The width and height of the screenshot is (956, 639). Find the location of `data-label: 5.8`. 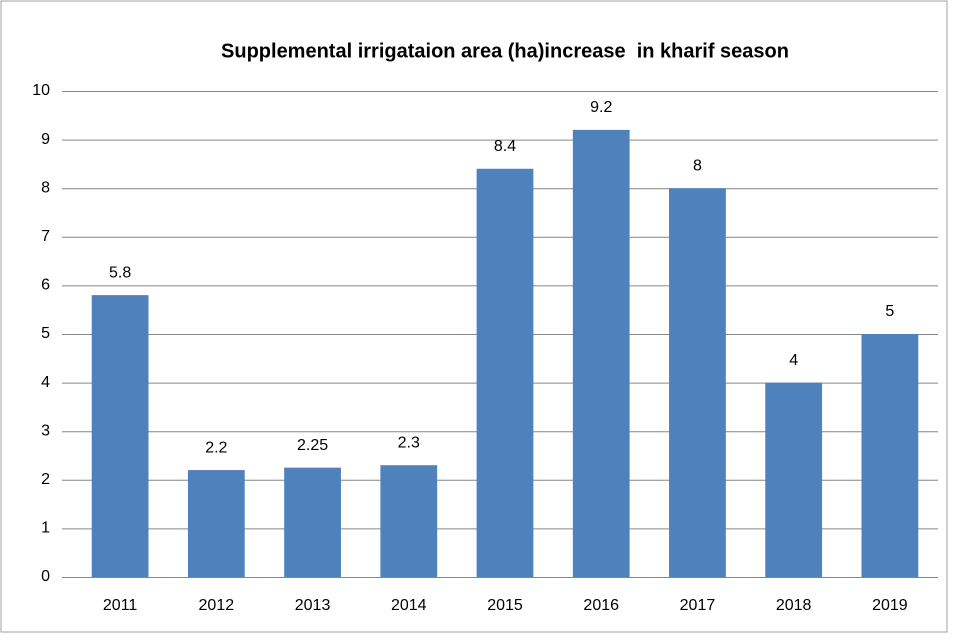

data-label: 5.8 is located at coordinates (120, 272).